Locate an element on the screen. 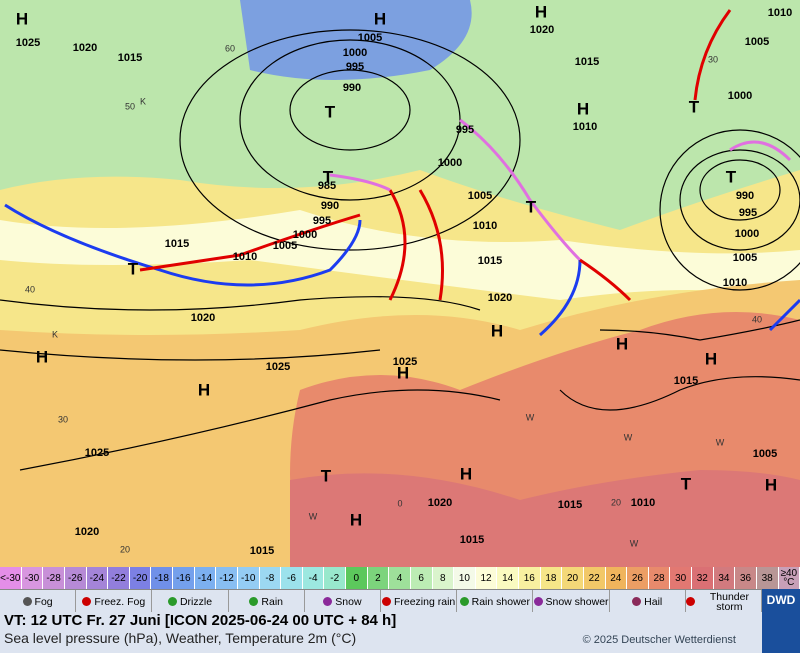  legend-item: Rain shower is located at coordinates (495, 601).